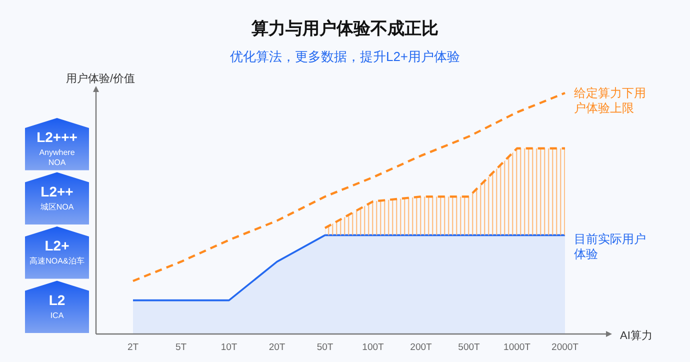  What do you see at coordinates (610, 247) in the screenshot?
I see `series-label: 目前实际用户体验` at bounding box center [610, 247].